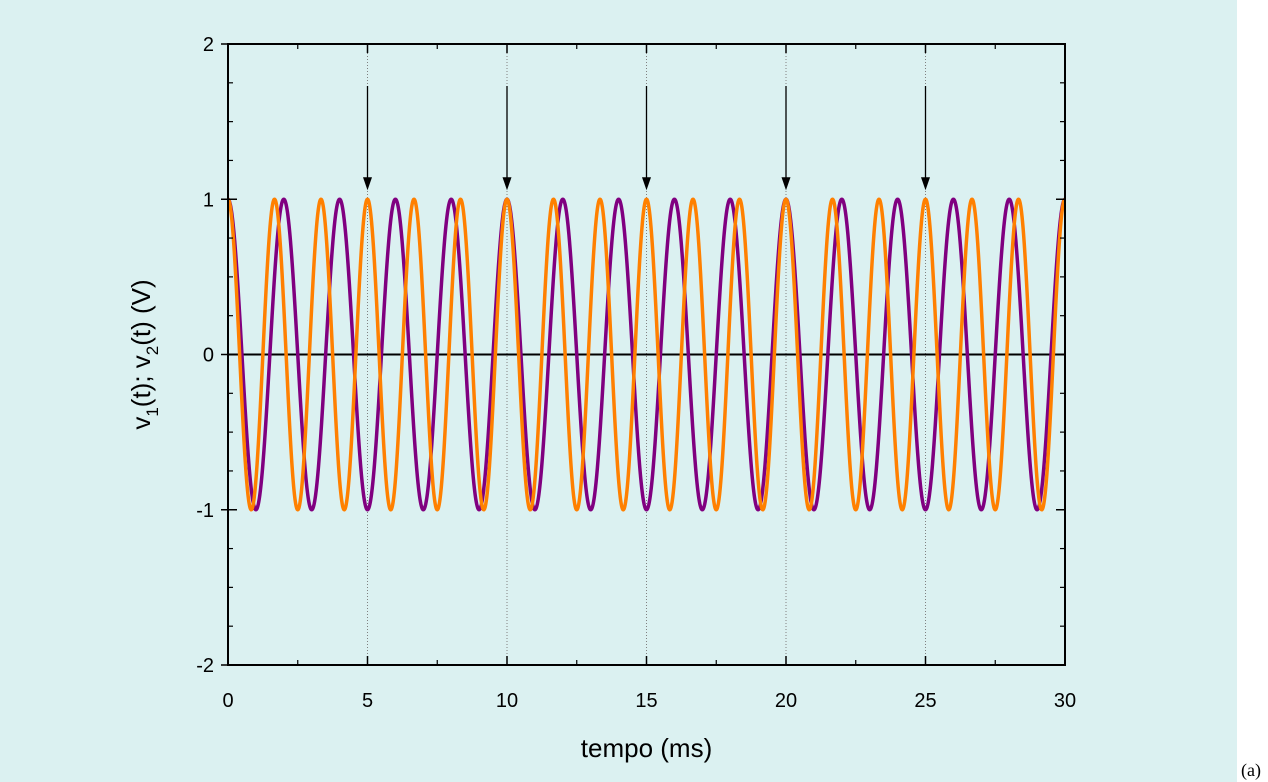 Image resolution: width=1268 pixels, height=782 pixels. I want to click on panel-label: (a), so click(1251, 770).